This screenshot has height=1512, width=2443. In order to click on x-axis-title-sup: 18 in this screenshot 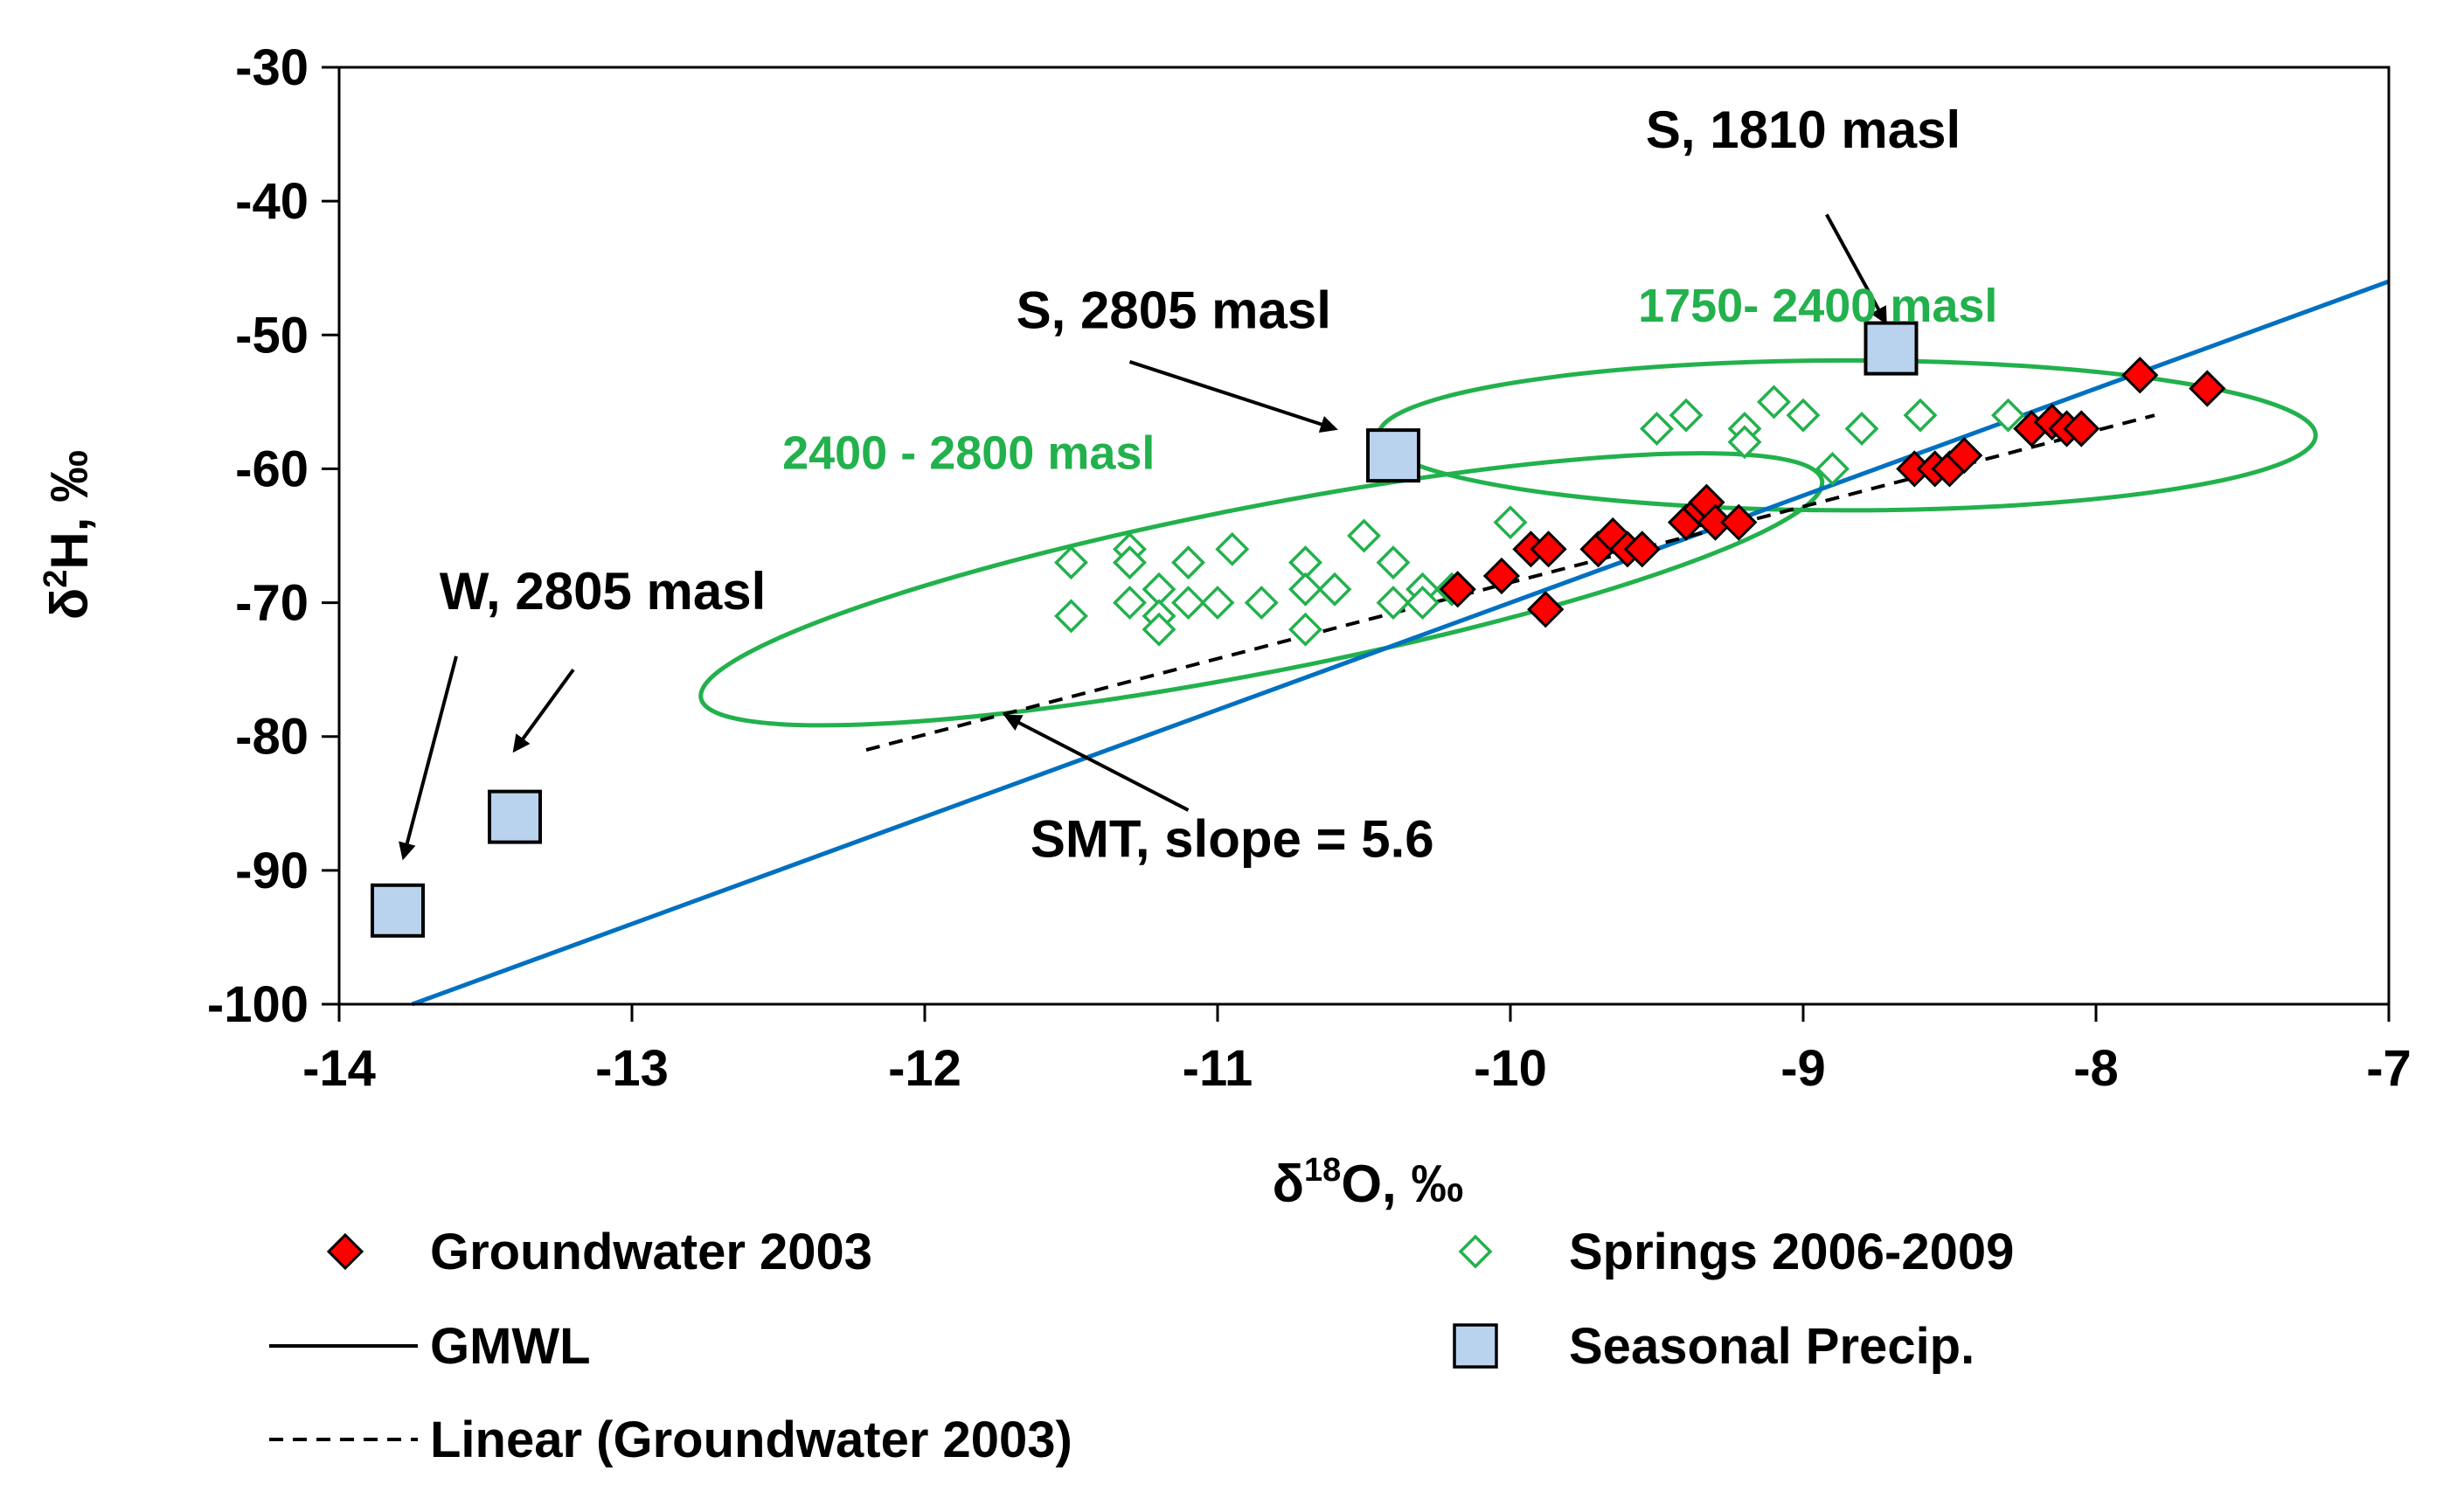, I will do `click(1322, 1170)`.